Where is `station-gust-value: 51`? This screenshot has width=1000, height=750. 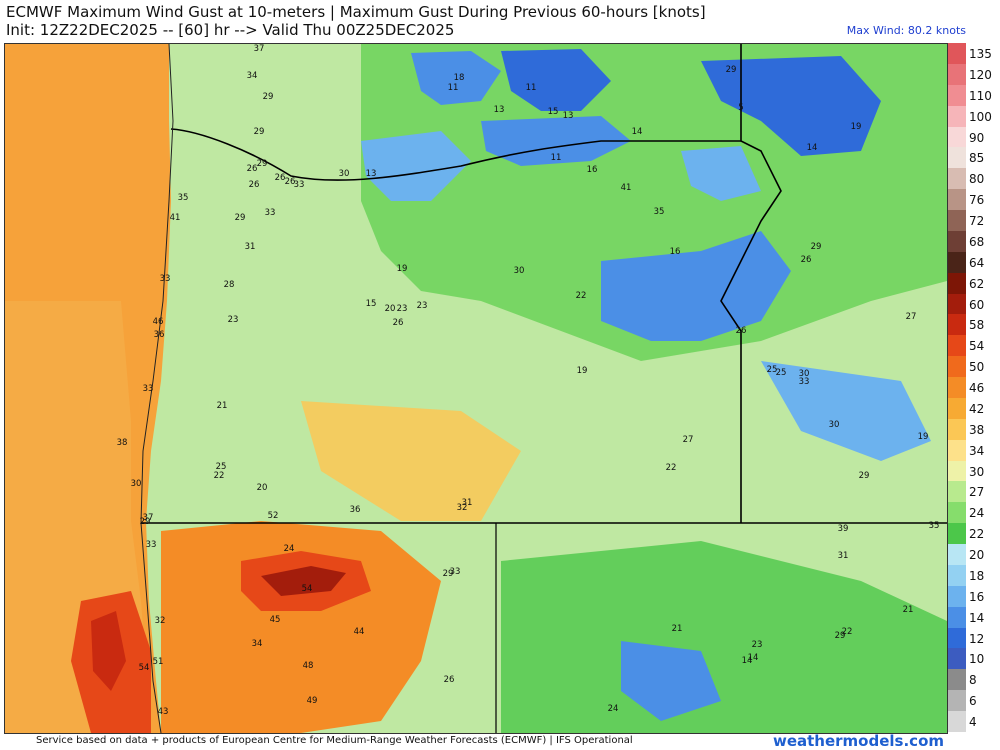 station-gust-value: 51 is located at coordinates (158, 662).